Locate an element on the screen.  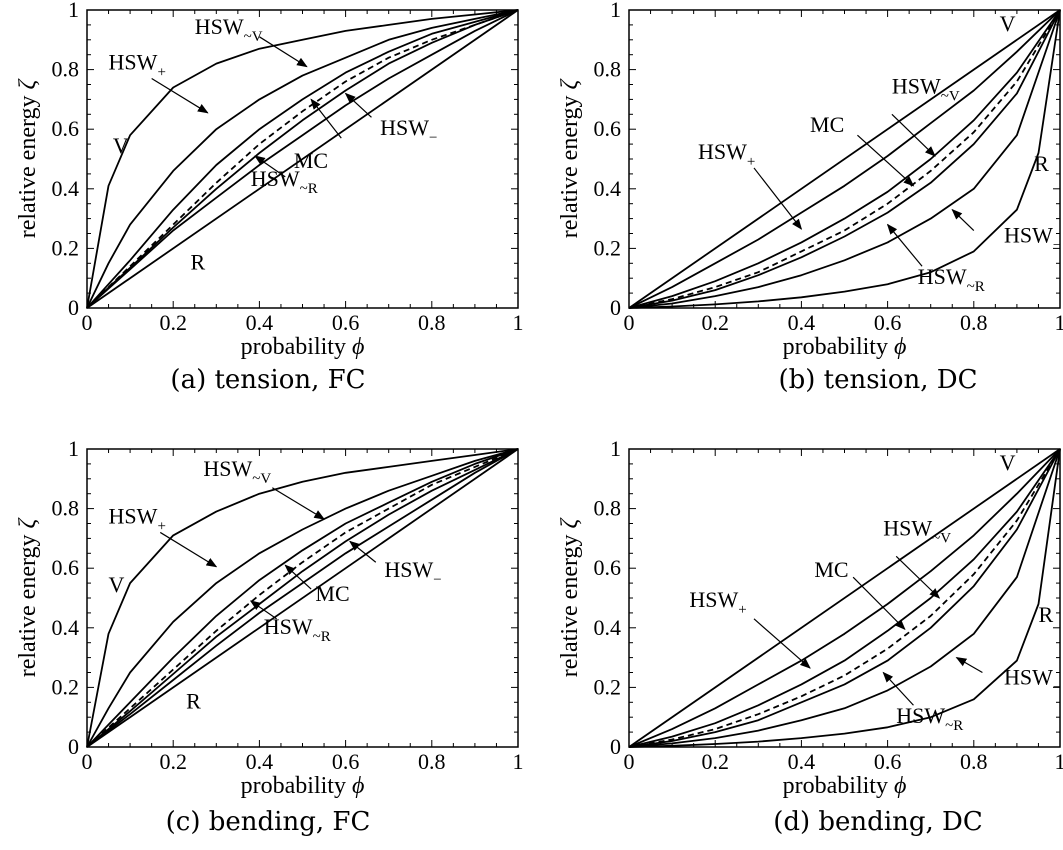
y-tick-label: 0 is located at coordinates (615, 746).